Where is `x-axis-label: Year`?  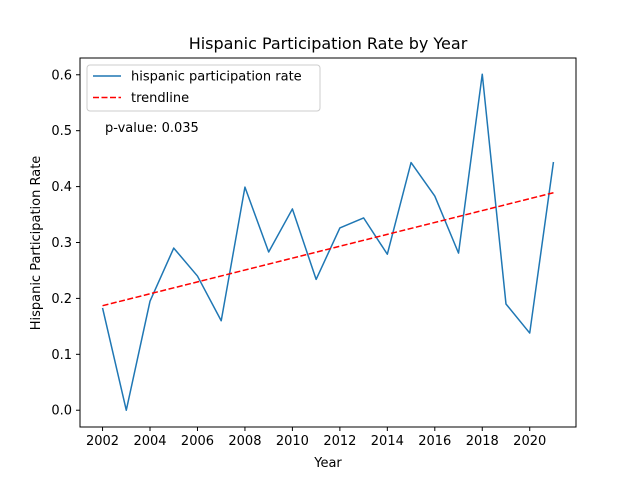
x-axis-label: Year is located at coordinates (327, 463).